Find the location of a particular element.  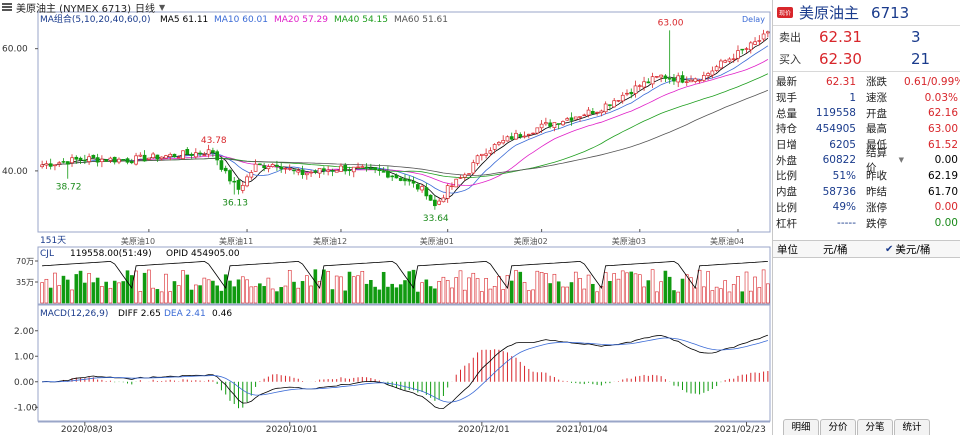

macd-legend: MACD(12,26,9) is located at coordinates (74, 314).